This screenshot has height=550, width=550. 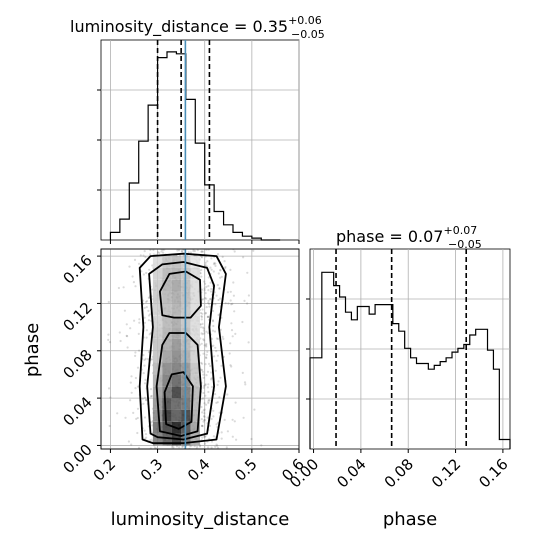 What do you see at coordinates (465, 244) in the screenshot?
I see `phase-title-sub: −0.05` at bounding box center [465, 244].